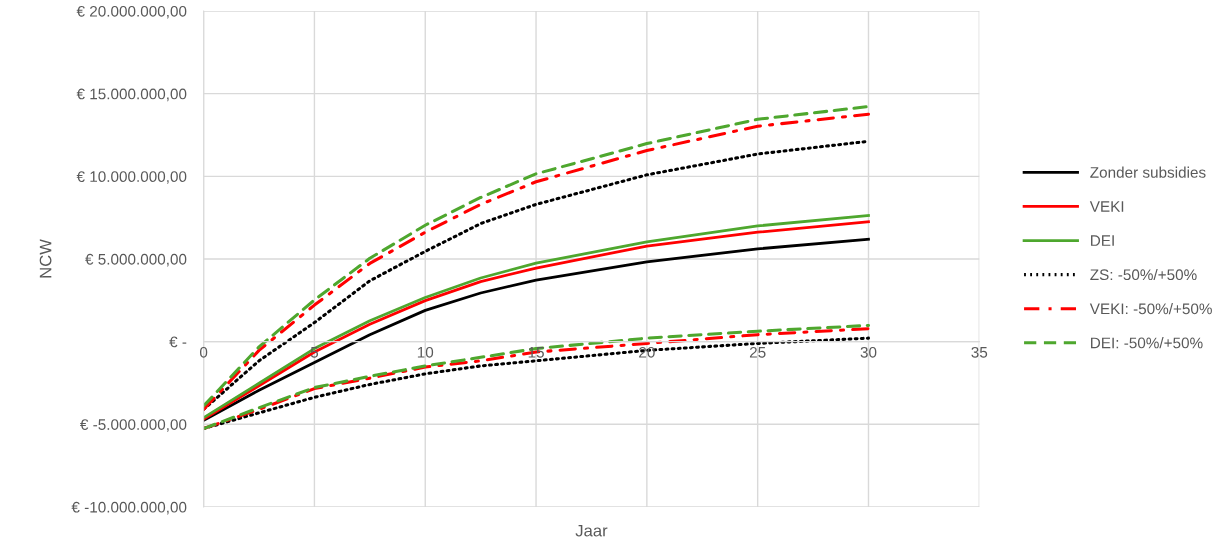 The width and height of the screenshot is (1212, 551). What do you see at coordinates (868, 352) in the screenshot?
I see `x-tick-label: 30` at bounding box center [868, 352].